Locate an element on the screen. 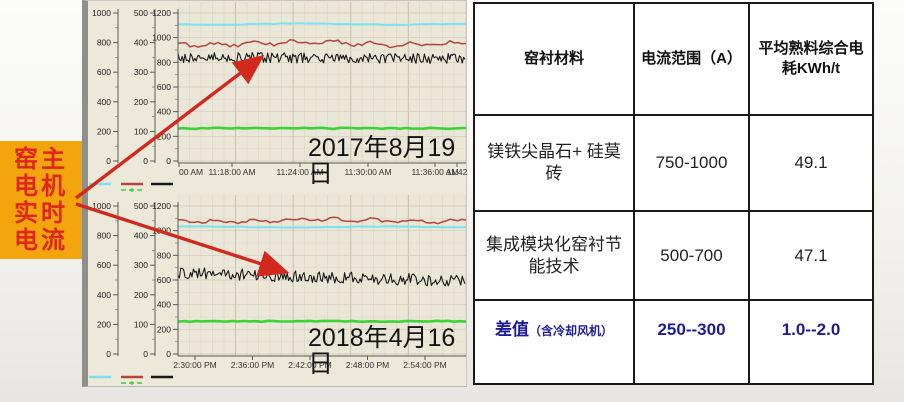 Image resolution: width=904 pixels, height=402 pixels. table-cell: 49.1 is located at coordinates (811, 163).